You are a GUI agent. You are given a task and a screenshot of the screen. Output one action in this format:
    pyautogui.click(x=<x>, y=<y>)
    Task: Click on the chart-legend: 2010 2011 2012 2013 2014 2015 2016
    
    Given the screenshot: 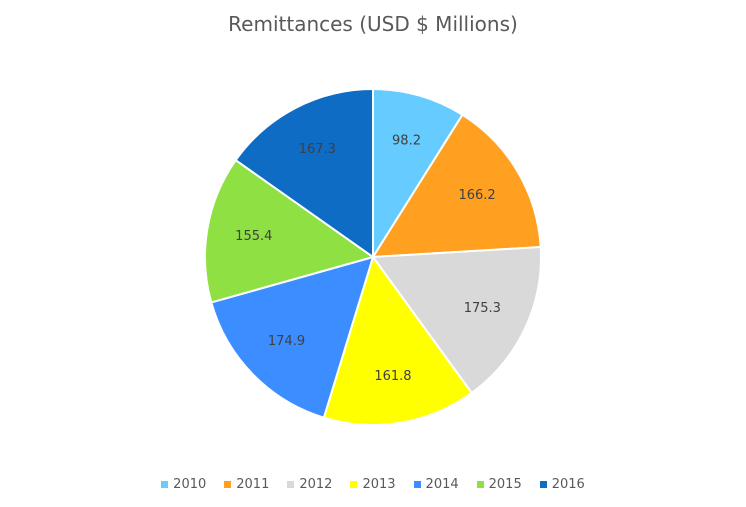 What is the action you would take?
    pyautogui.click(x=373, y=484)
    